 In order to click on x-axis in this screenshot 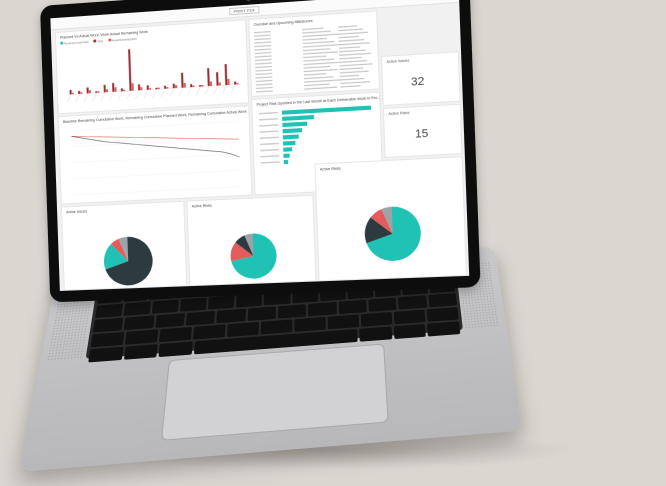, I will do `click(154, 89)`.